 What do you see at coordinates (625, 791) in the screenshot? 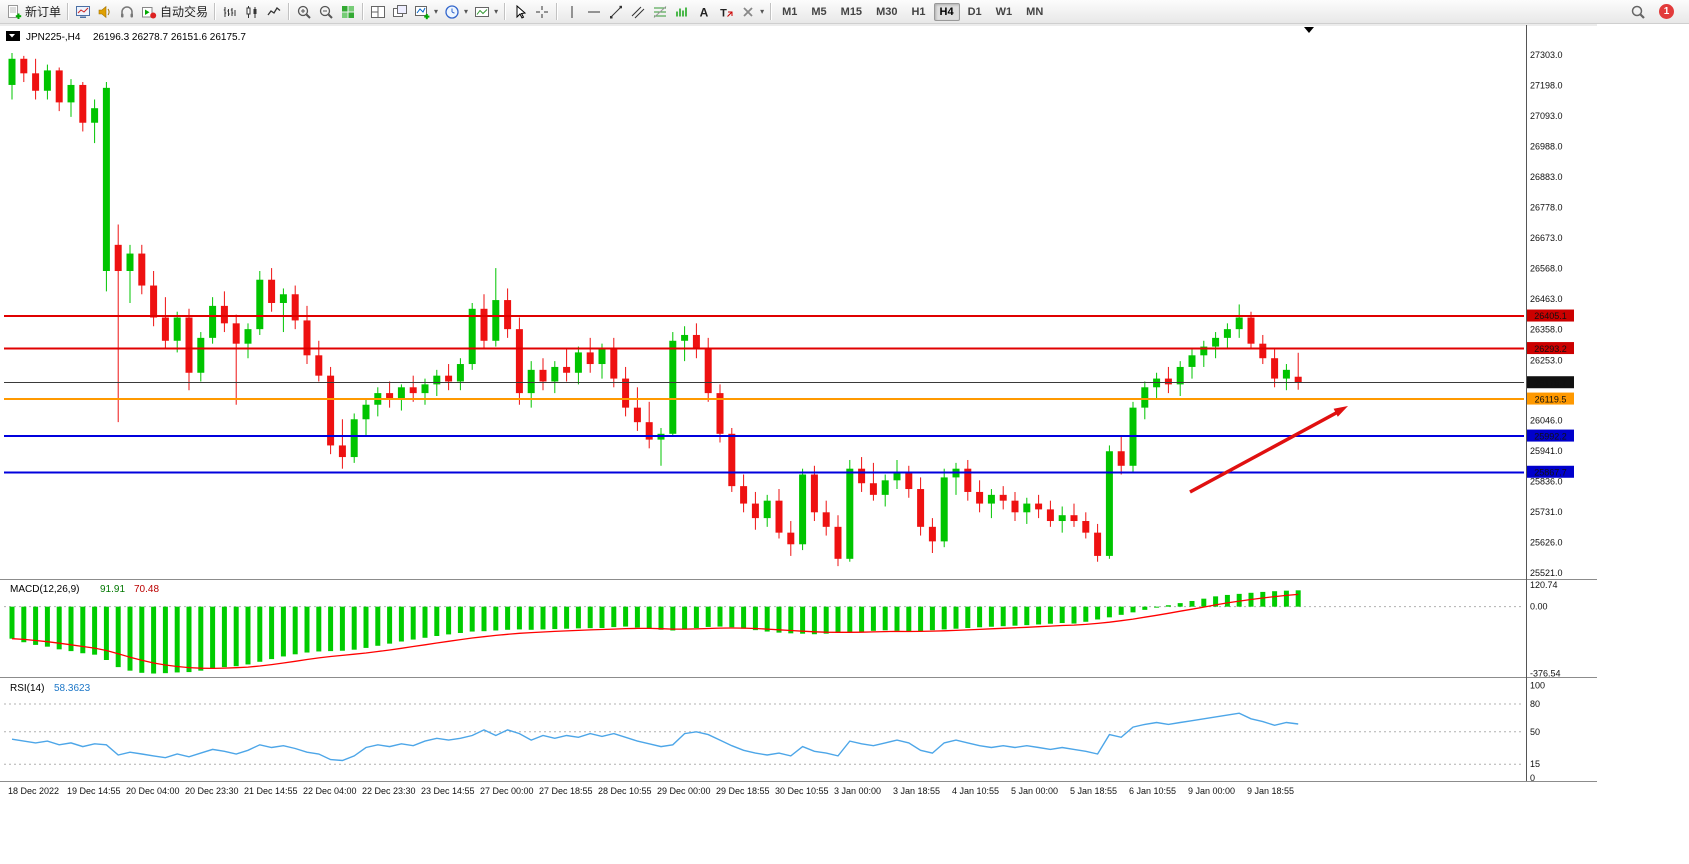
I see `time-axis-label: 28 Dec 10:55` at bounding box center [625, 791].